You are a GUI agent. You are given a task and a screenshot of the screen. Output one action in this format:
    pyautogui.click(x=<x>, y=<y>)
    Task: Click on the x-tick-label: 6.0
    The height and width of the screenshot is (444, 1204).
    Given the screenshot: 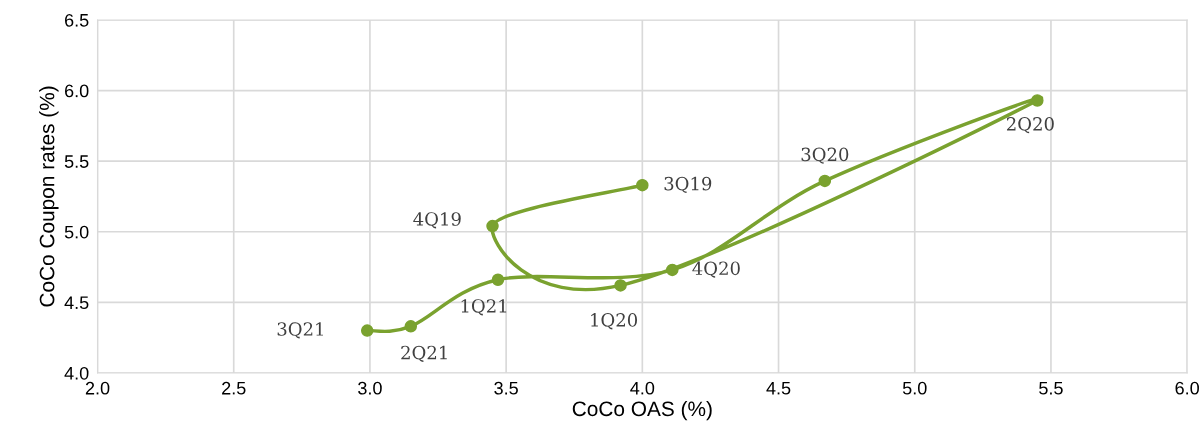 What is the action you would take?
    pyautogui.click(x=1187, y=388)
    